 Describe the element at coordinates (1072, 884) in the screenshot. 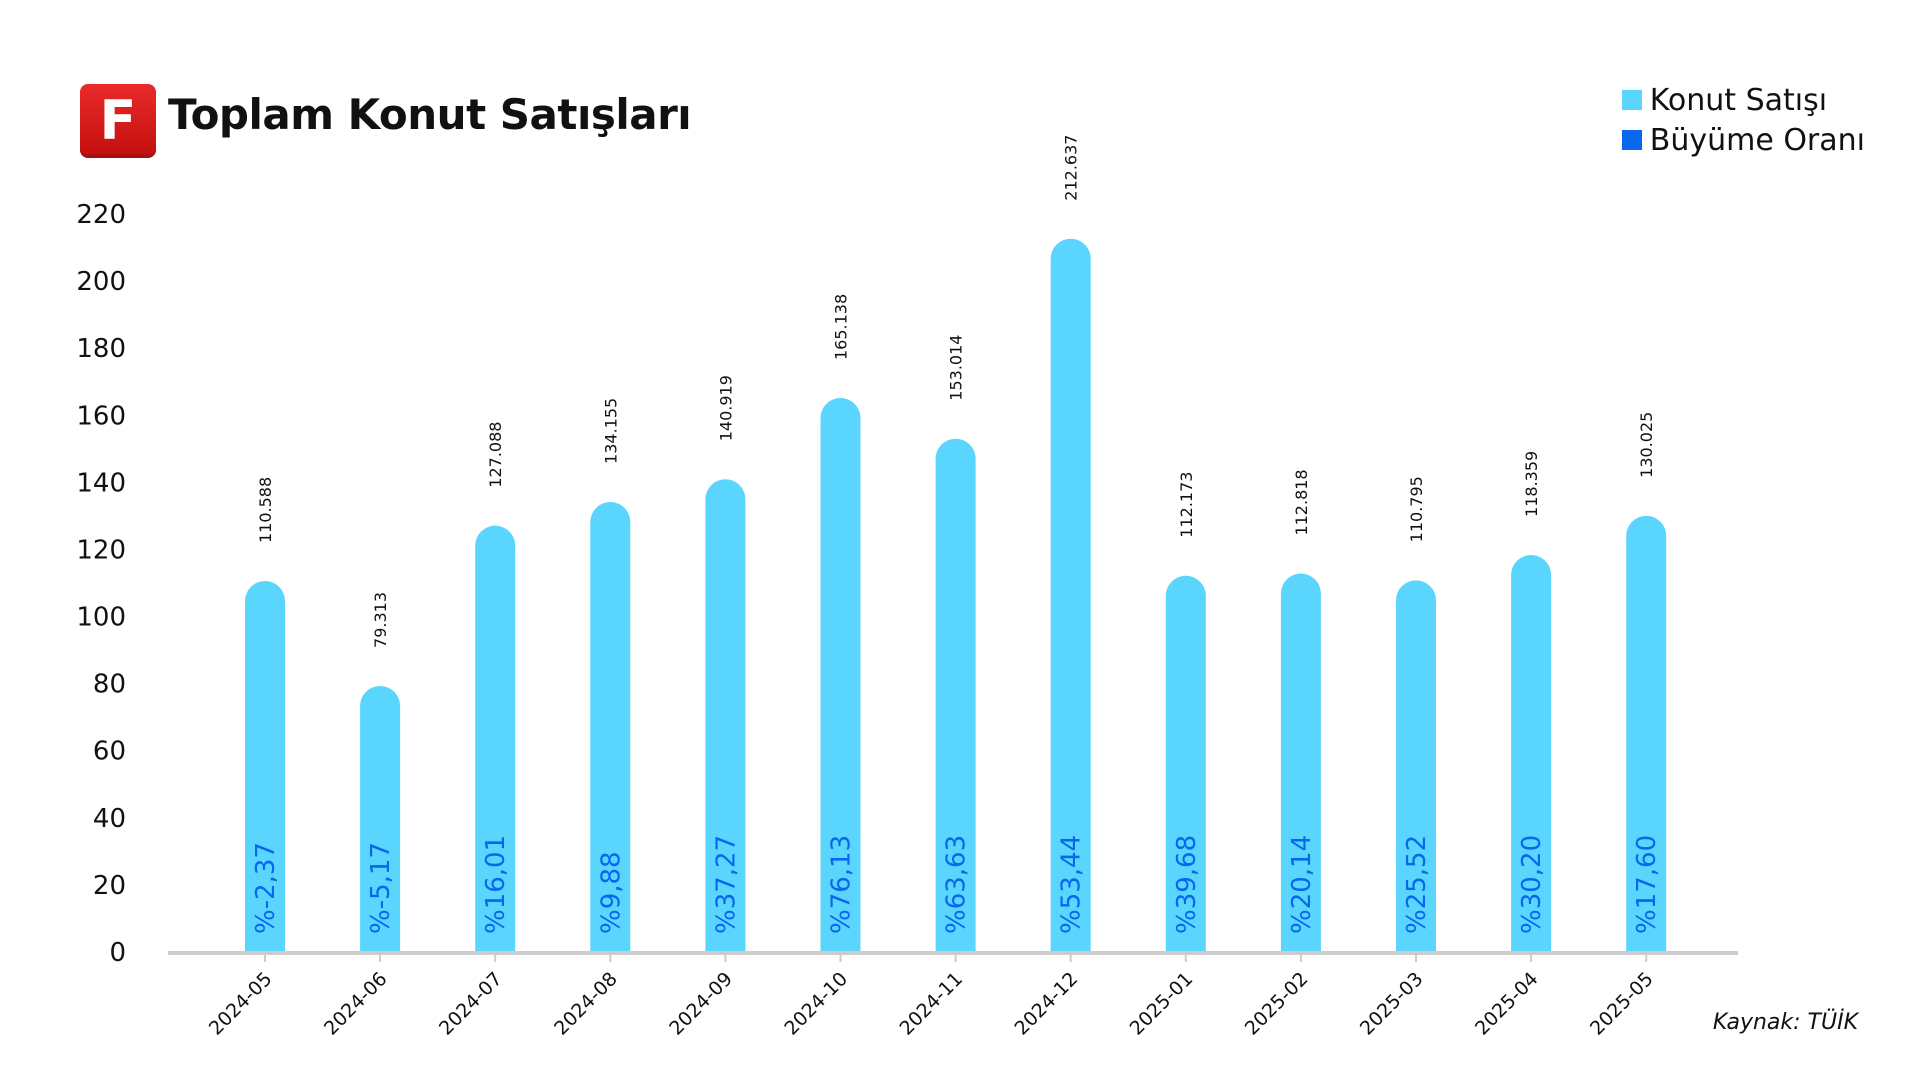

I see `growth-rate-label: %53,44` at that location.